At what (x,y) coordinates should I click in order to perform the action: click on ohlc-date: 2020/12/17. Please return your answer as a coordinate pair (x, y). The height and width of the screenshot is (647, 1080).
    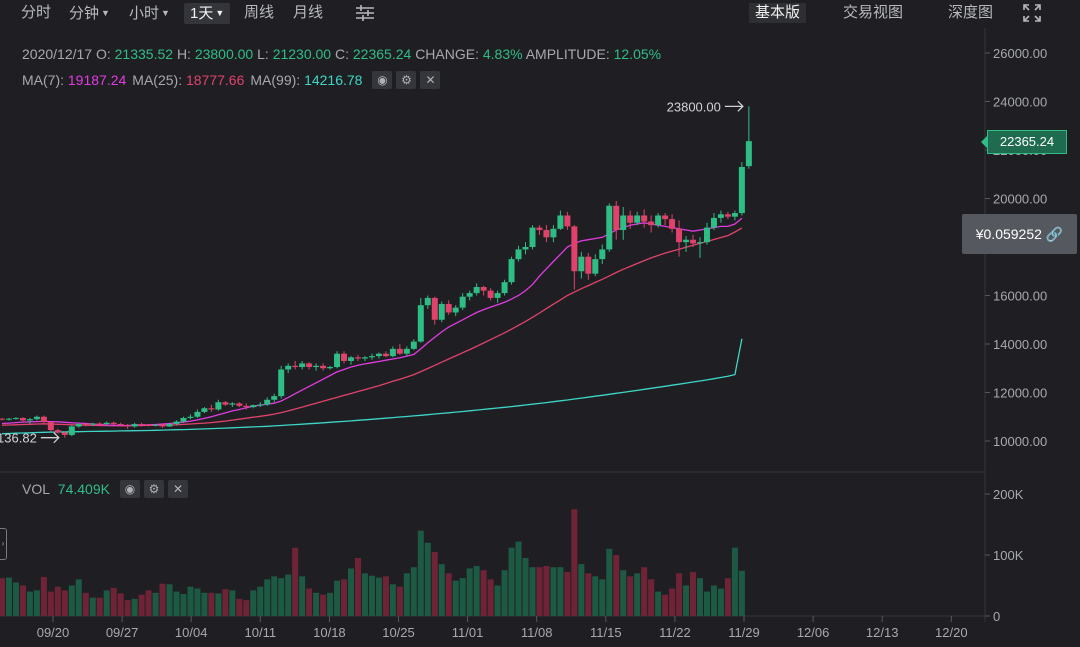
    Looking at the image, I should click on (57, 54).